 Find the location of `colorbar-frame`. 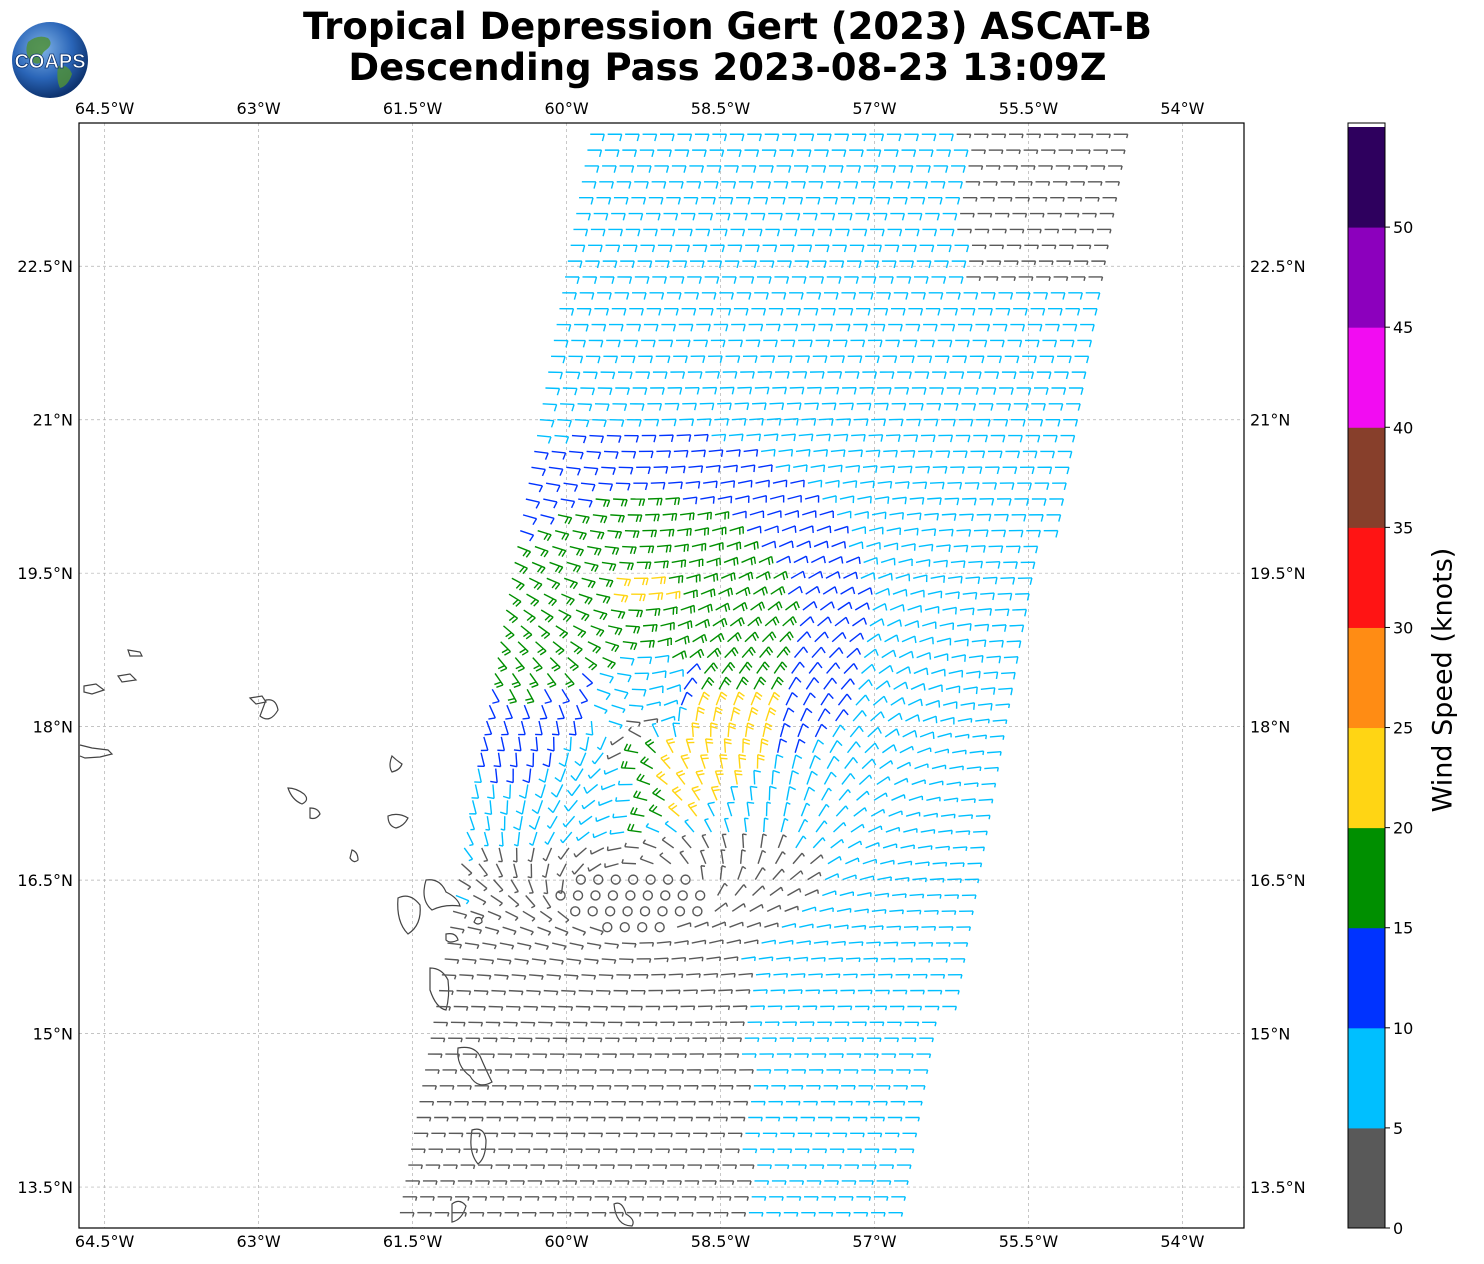

colorbar-frame is located at coordinates (1366, 675).